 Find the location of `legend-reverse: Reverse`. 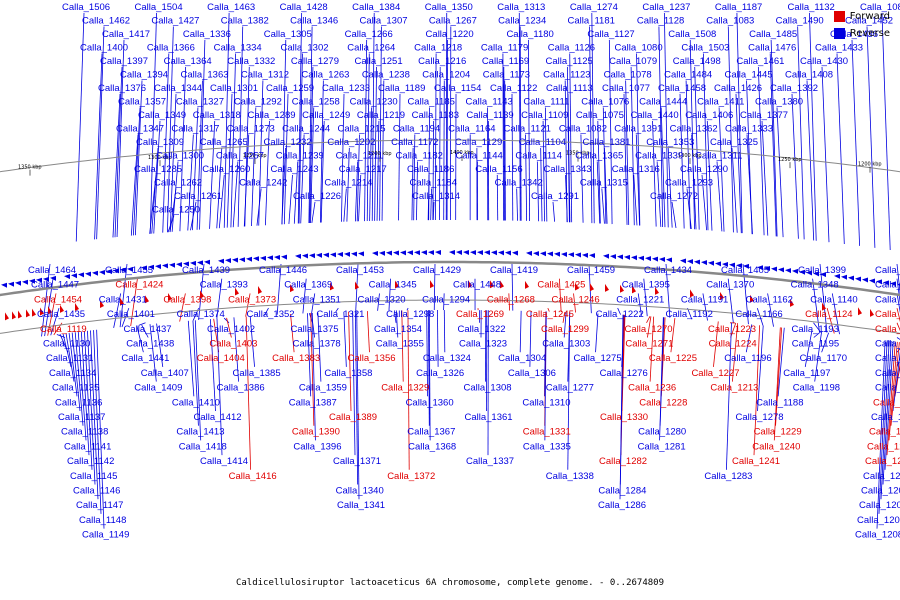

legend-reverse: Reverse is located at coordinates (861, 33).